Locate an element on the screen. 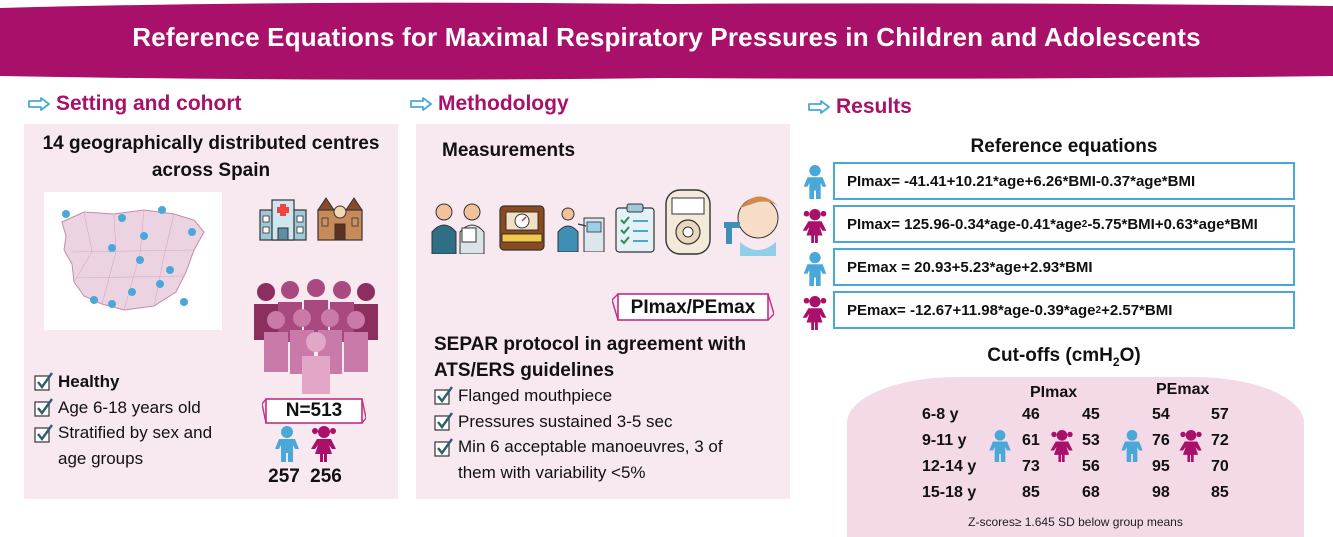  results-heading-label: Results is located at coordinates (874, 106).